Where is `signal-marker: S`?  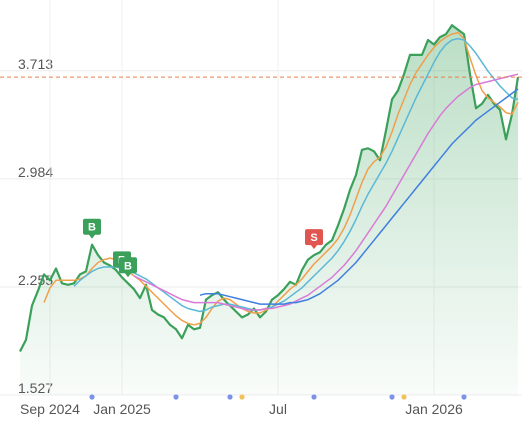
signal-marker: S is located at coordinates (314, 239).